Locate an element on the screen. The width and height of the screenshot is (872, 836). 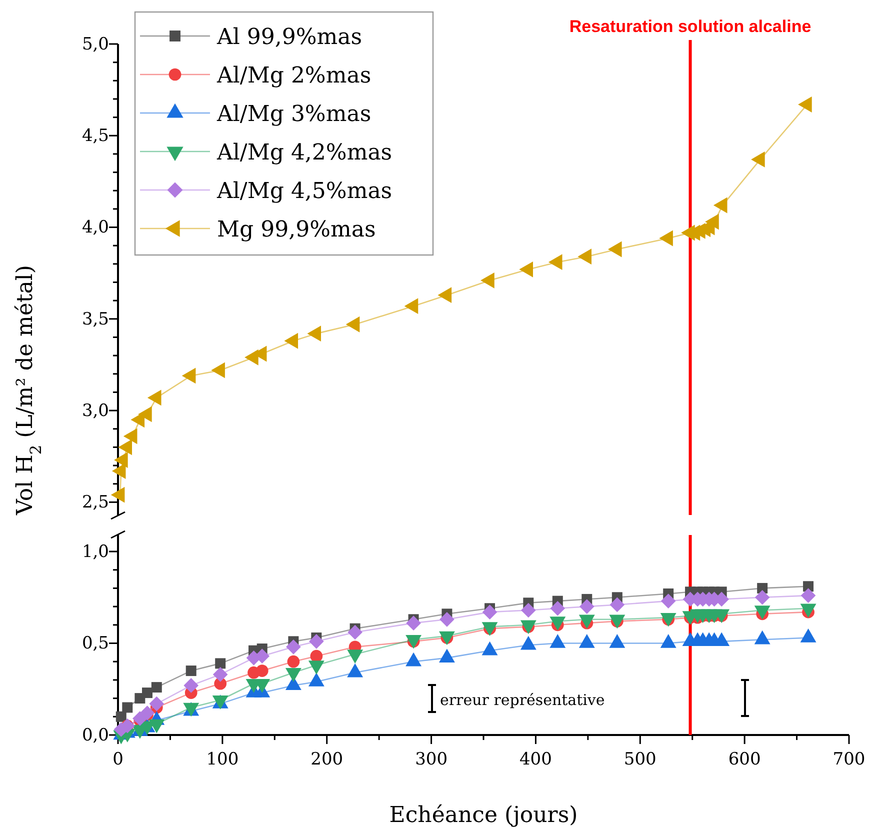
legend-label: Mg 99,9%mas is located at coordinates (296, 230).